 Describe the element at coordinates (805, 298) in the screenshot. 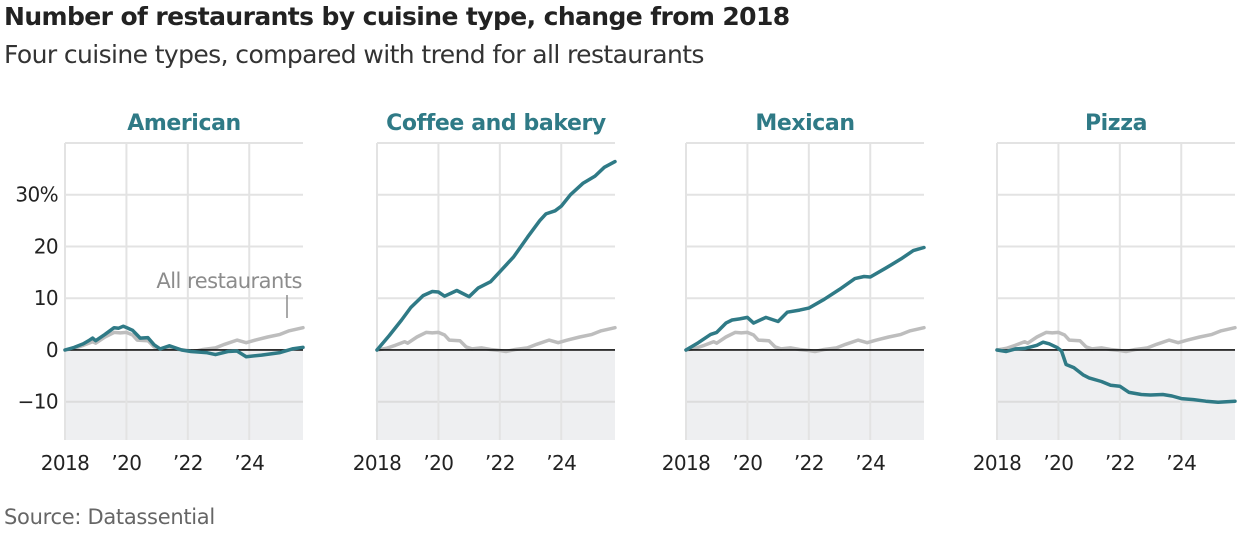

I see `mexican-line` at that location.